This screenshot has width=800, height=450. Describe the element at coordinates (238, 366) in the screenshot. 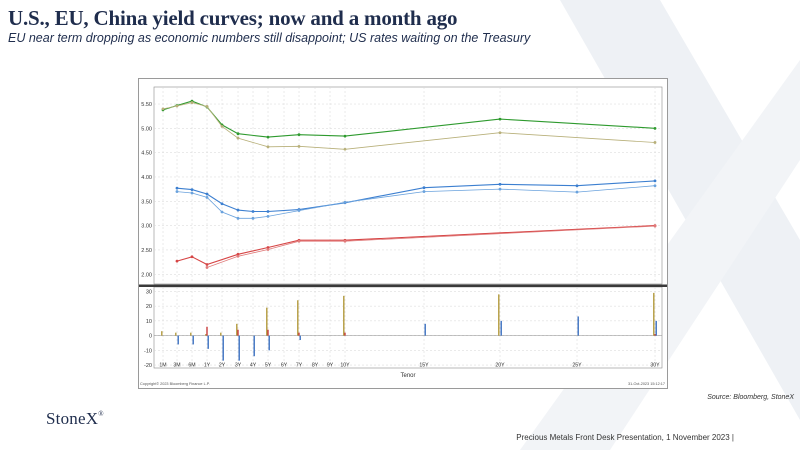

I see `x-tick-label: 3Y` at that location.